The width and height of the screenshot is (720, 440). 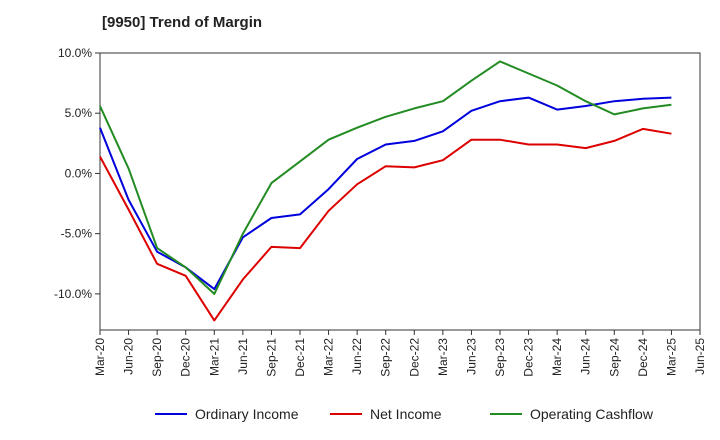 What do you see at coordinates (386, 357) in the screenshot?
I see `x-tick-label: Sep-22` at bounding box center [386, 357].